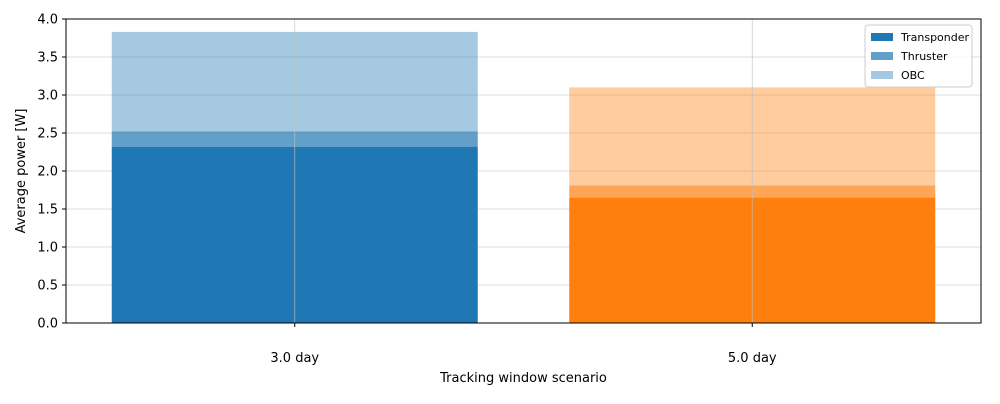  I want to click on y-tick-label: 1.5, so click(47, 210).